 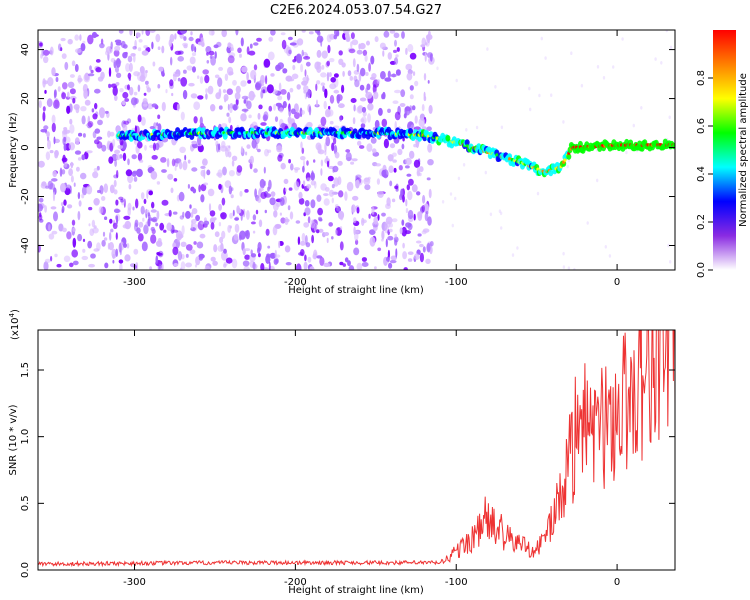 I want to click on y-tick-label: 0, so click(x=25, y=147).